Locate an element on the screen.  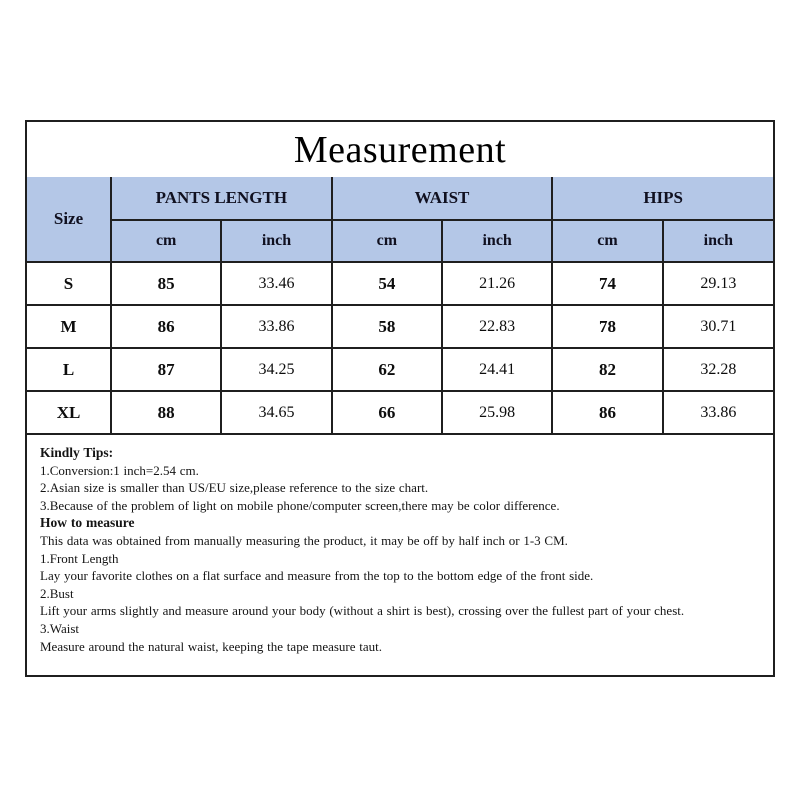
table-row-xl: XL 88 34.65 66 25.98 86 33.86 is located at coordinates (400, 412).